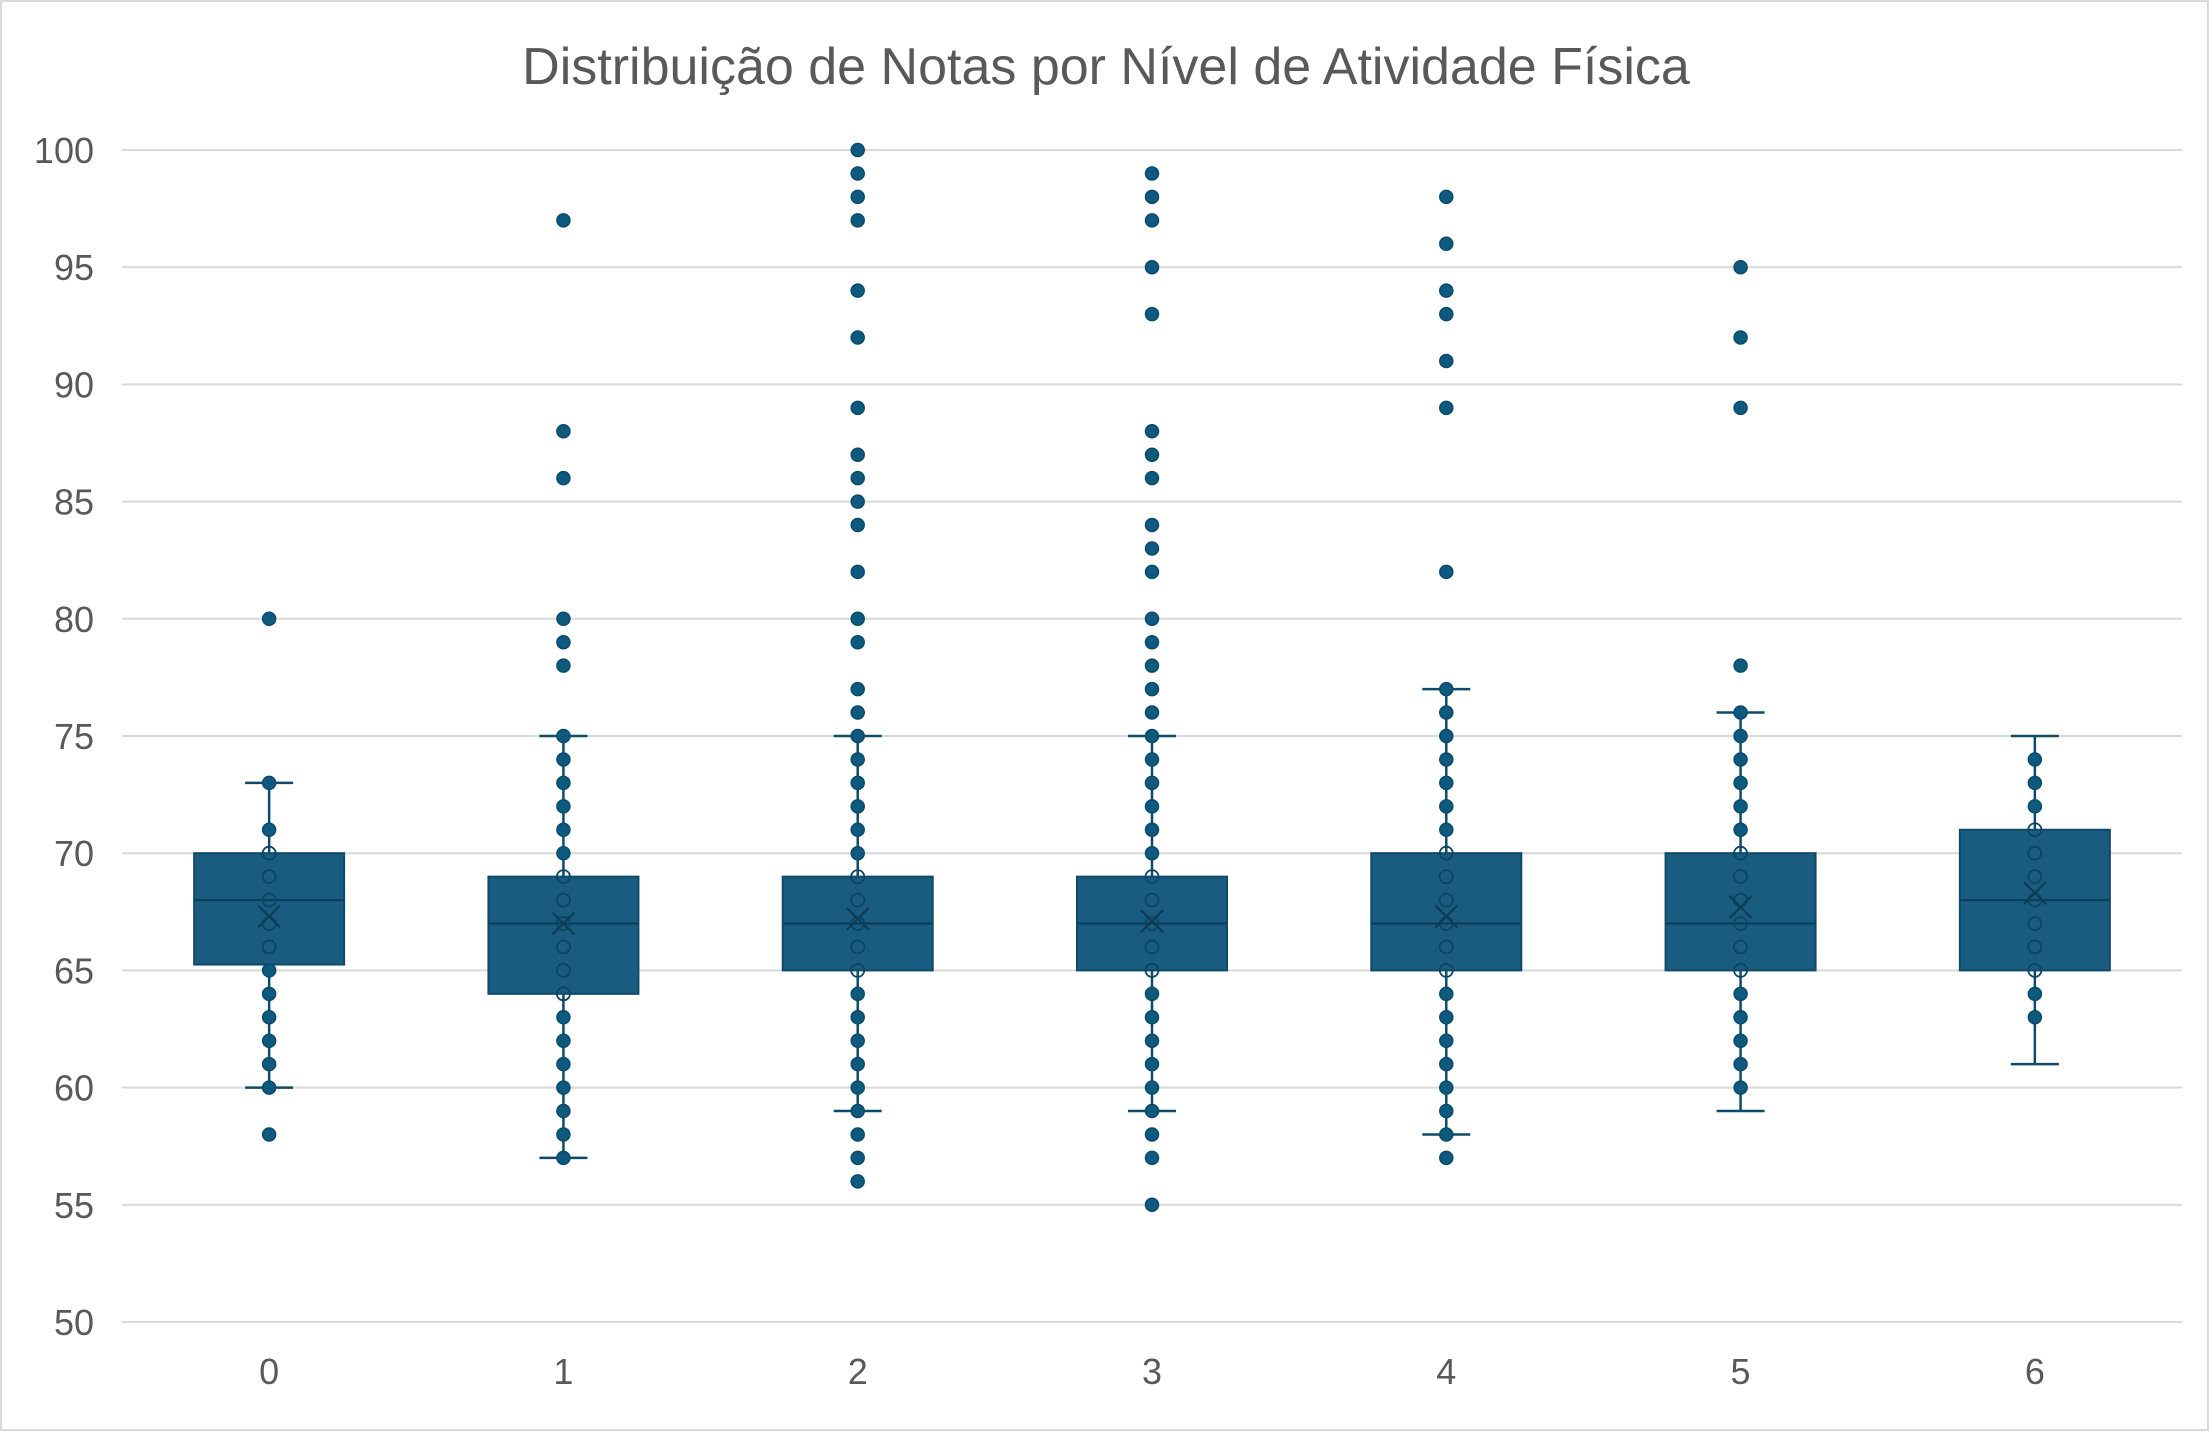  Describe the element at coordinates (74, 267) in the screenshot. I see `y-tick-label-95: 95` at that location.